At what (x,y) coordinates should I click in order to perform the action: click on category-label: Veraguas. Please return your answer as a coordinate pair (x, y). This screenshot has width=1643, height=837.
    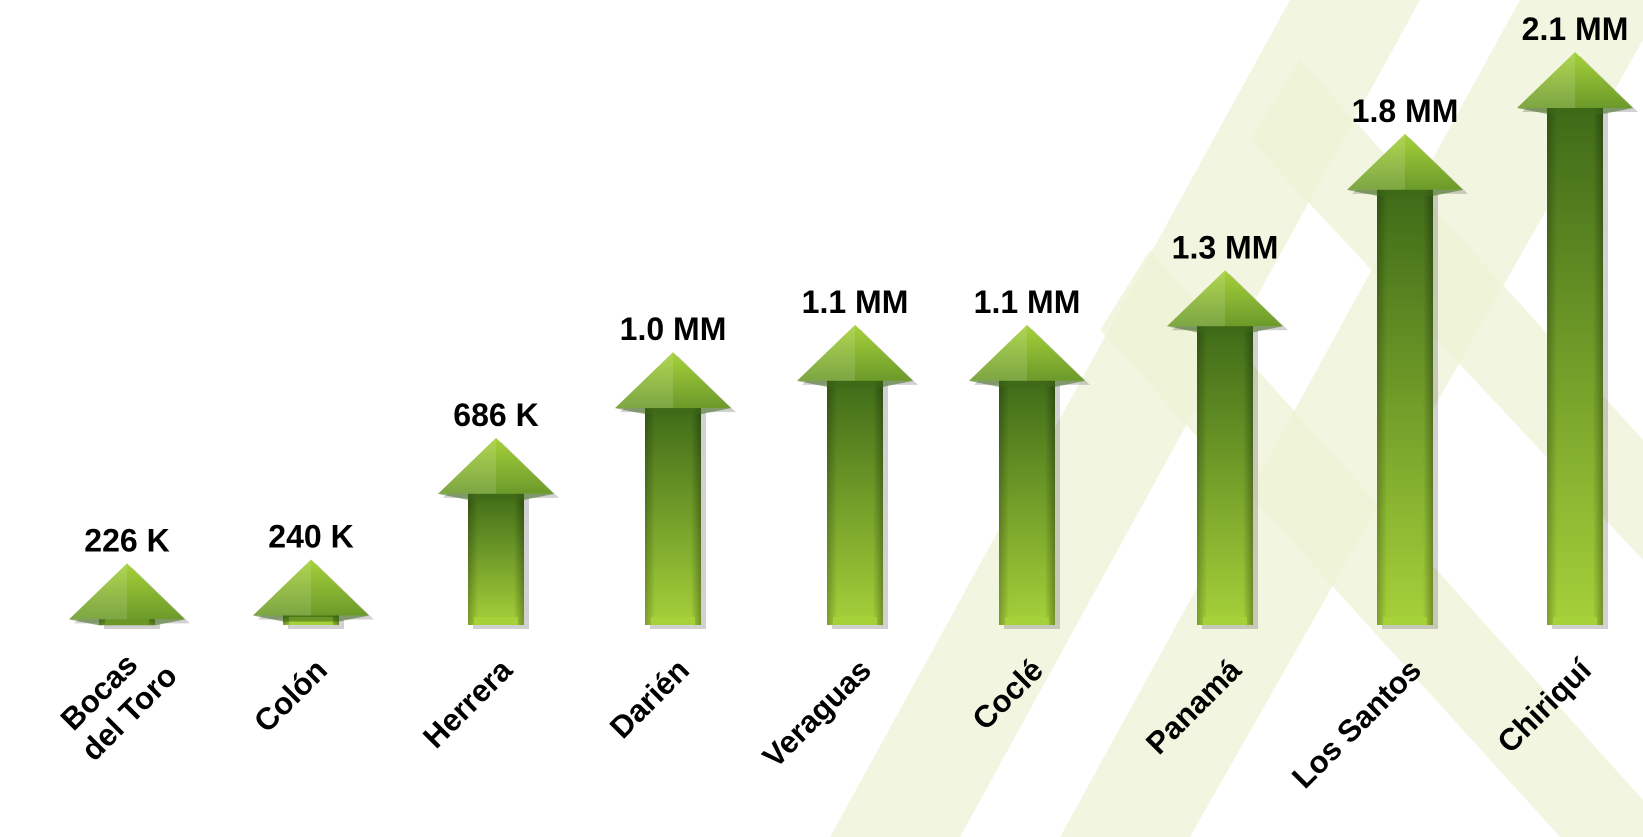
    Looking at the image, I should click on (817, 713).